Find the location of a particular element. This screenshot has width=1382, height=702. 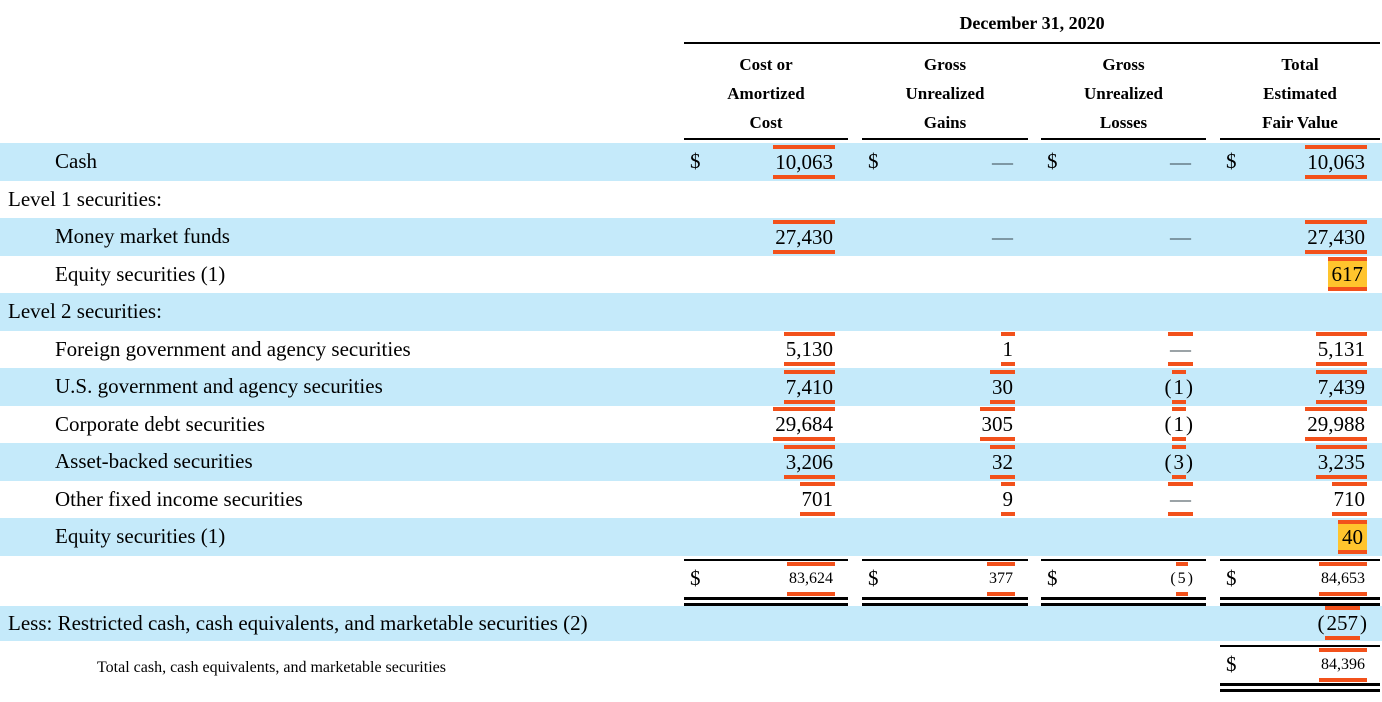

tagged-amount: 29,988 is located at coordinates (1336, 424).